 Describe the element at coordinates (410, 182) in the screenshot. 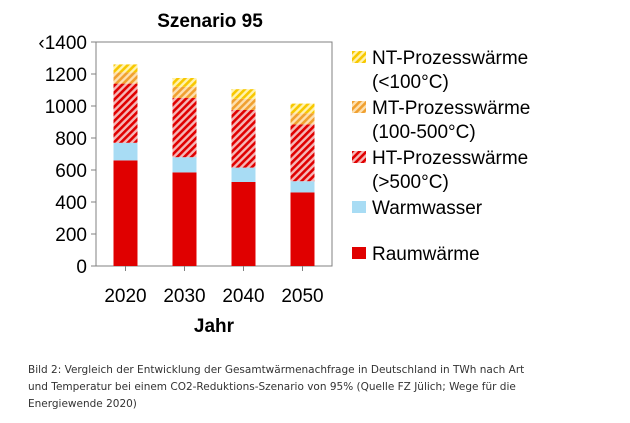

I see `legend-label: (>500°C)` at that location.